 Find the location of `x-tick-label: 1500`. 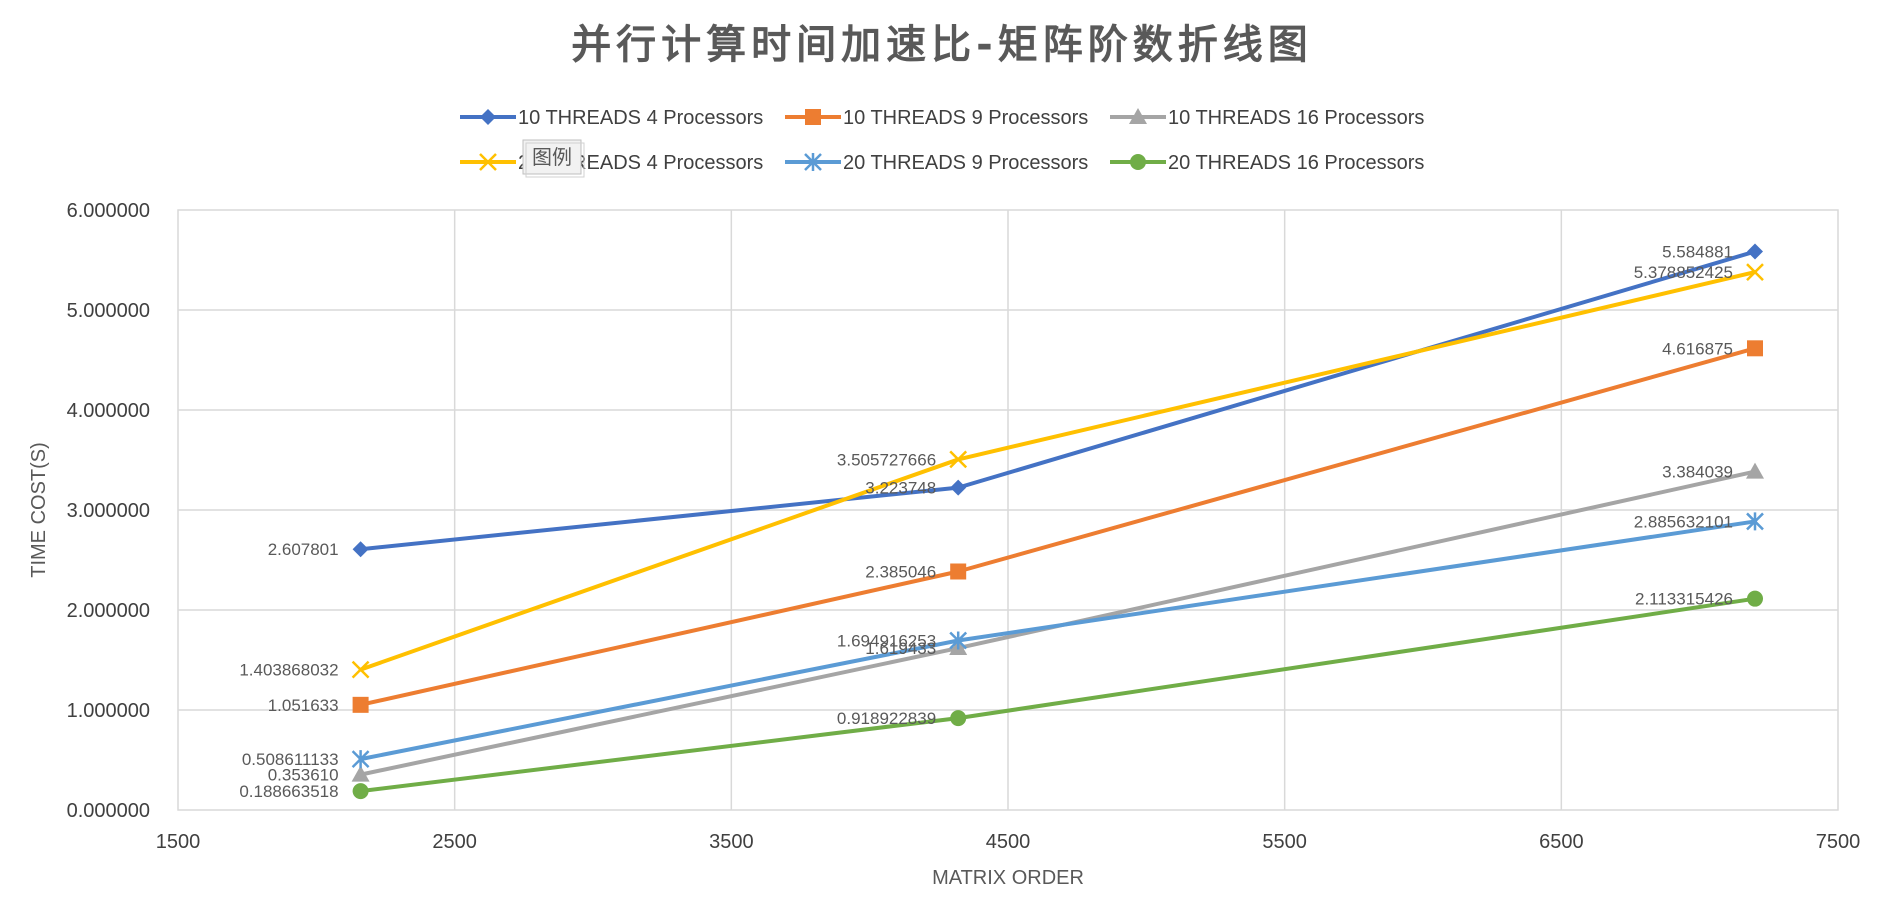

x-tick-label: 1500 is located at coordinates (178, 842).